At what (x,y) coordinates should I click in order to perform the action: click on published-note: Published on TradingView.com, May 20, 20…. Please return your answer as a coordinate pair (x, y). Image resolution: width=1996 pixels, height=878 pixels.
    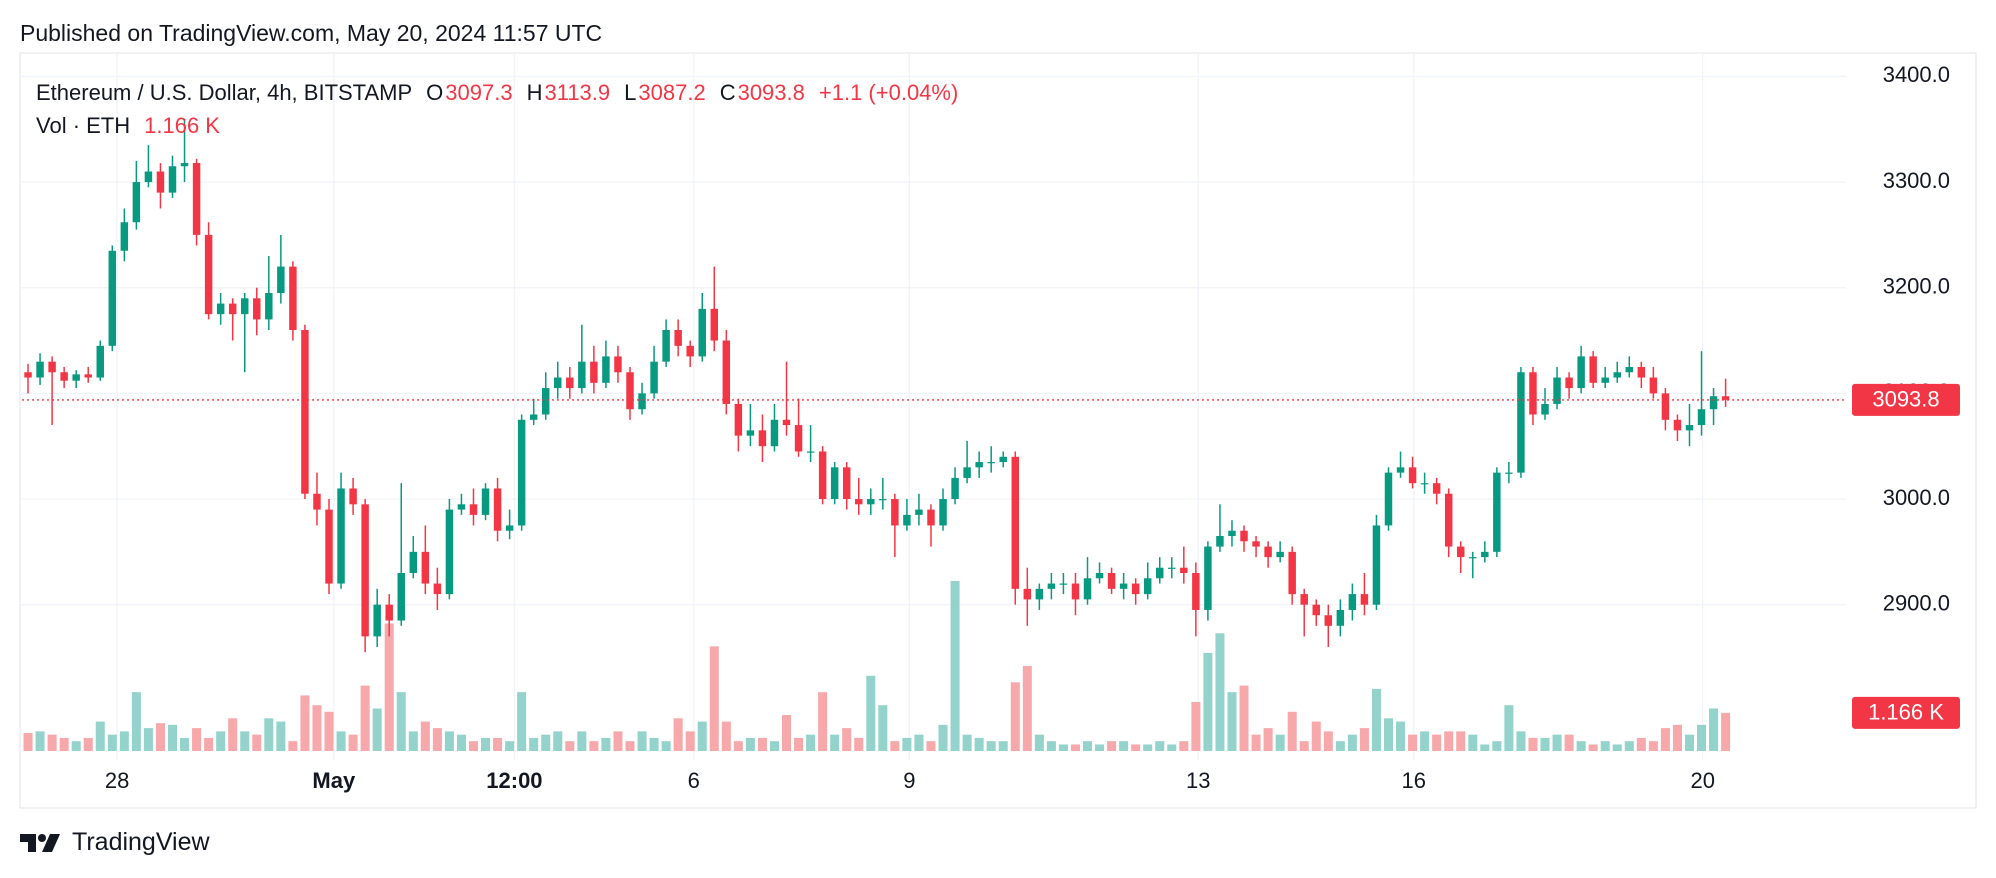
    Looking at the image, I should click on (311, 33).